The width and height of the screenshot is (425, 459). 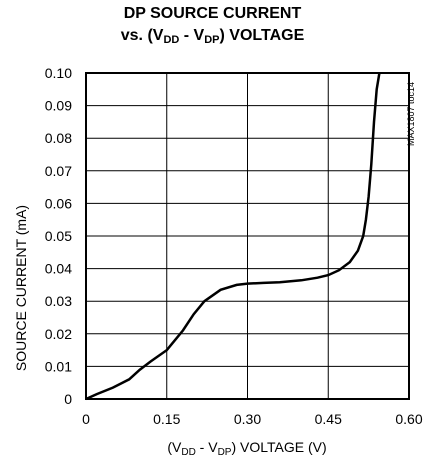 What do you see at coordinates (166, 419) in the screenshot?
I see `x-tick-label: 0.15` at bounding box center [166, 419].